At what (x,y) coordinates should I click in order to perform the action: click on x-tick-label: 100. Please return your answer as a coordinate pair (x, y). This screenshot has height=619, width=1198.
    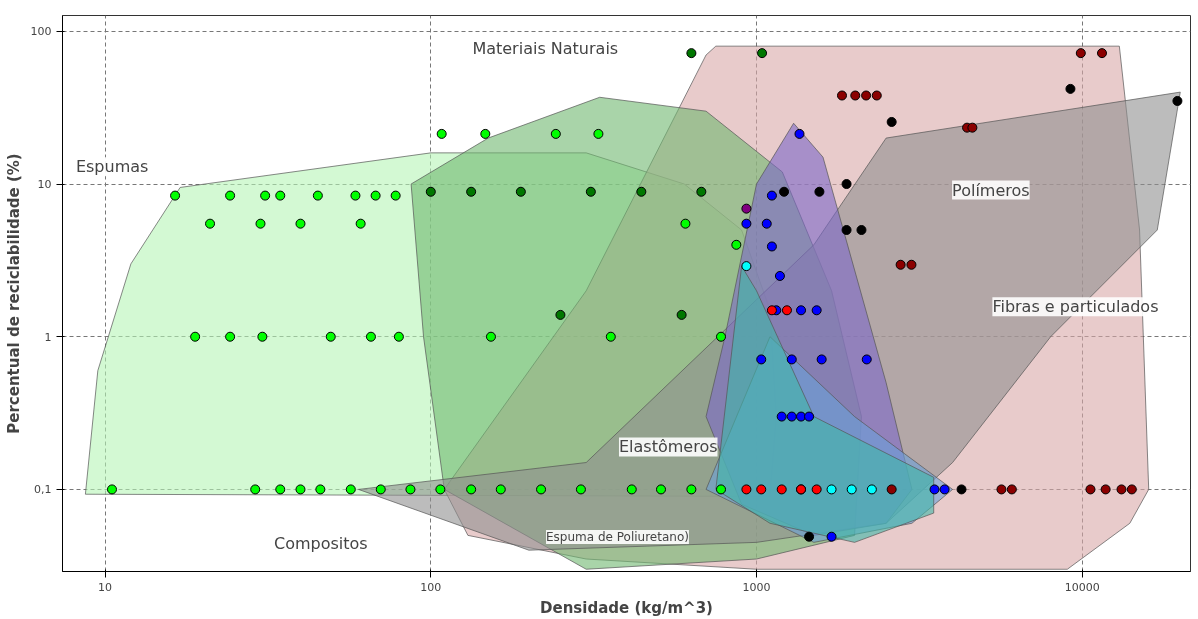
    Looking at the image, I should click on (431, 587).